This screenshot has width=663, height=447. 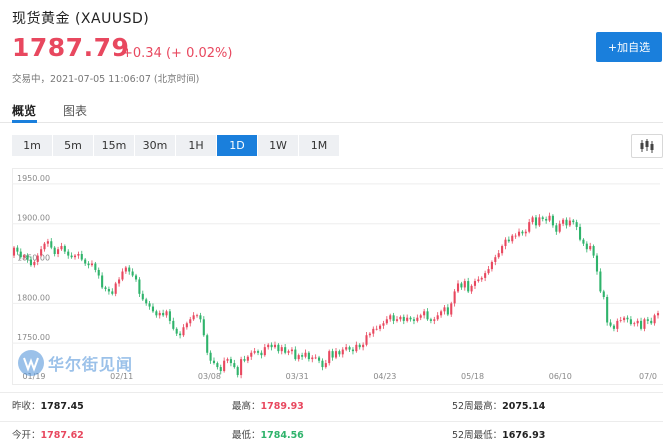 I want to click on y-tick-label: 1850.00, so click(x=33, y=258).